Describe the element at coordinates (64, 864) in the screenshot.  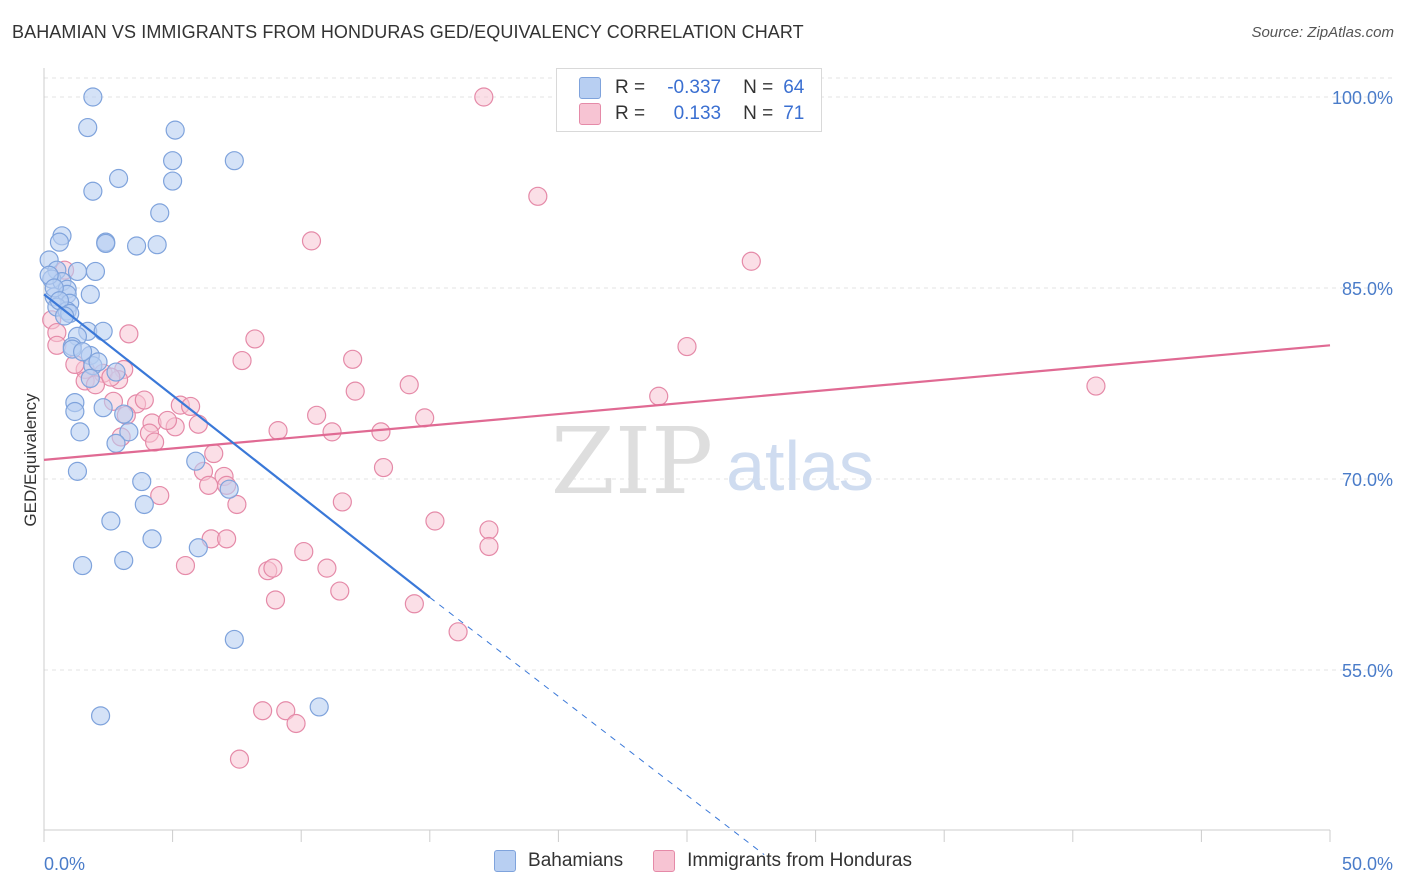
I see `x-tick-label: 0.0%` at that location.